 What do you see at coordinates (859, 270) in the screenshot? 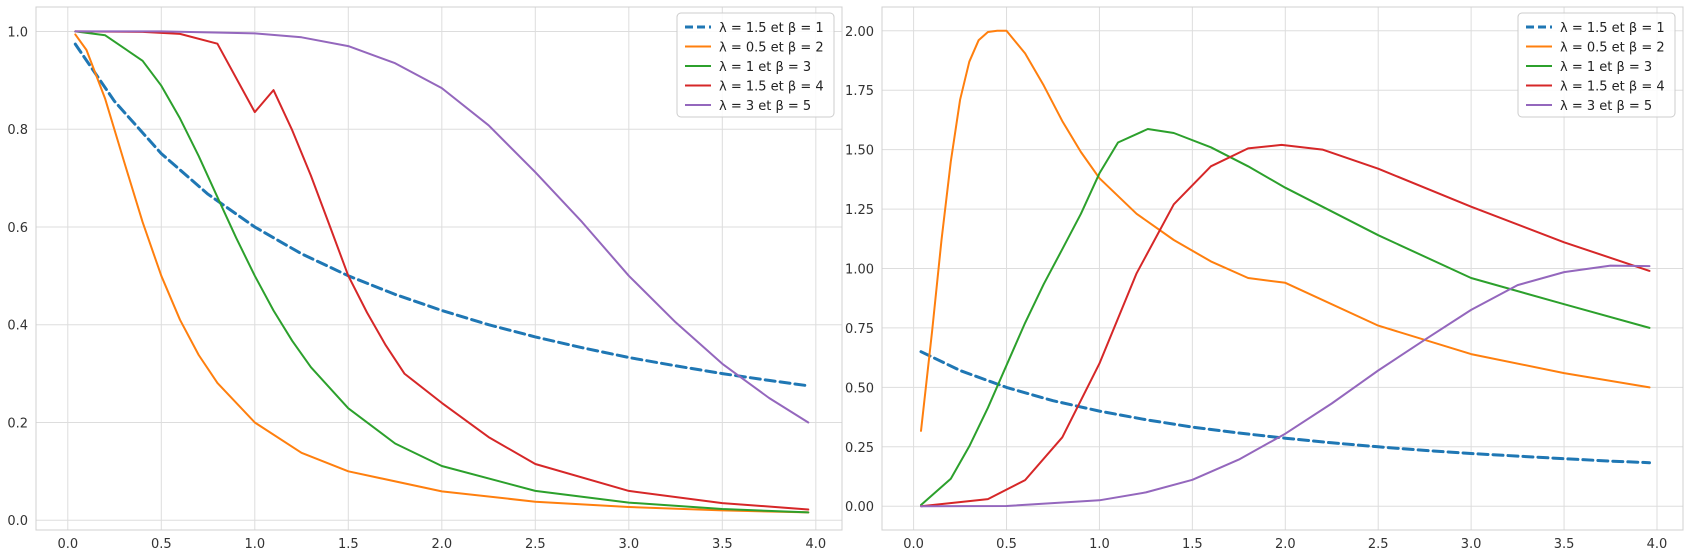
I see `y-tick-label: 1.00` at bounding box center [859, 270].